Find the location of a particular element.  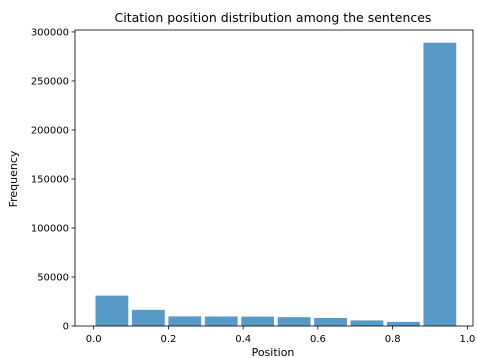

y-axis: 0 50000 100000 150000 200000 250000 300000 is located at coordinates (53, 180).